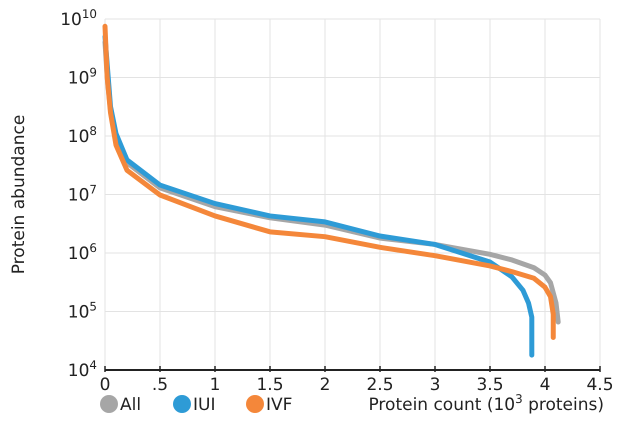 Image resolution: width=617 pixels, height=421 pixels. I want to click on x-axis-title: Protein count (10$^{3}$ proteins), so click(486, 403).